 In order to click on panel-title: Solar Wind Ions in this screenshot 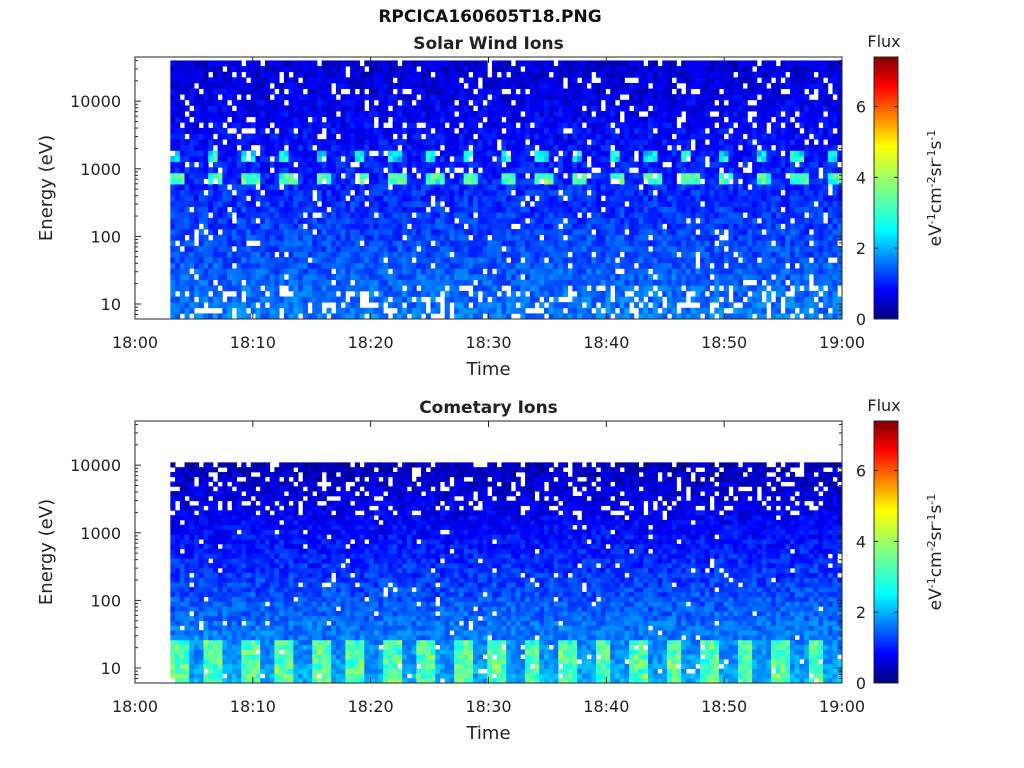, I will do `click(488, 44)`.